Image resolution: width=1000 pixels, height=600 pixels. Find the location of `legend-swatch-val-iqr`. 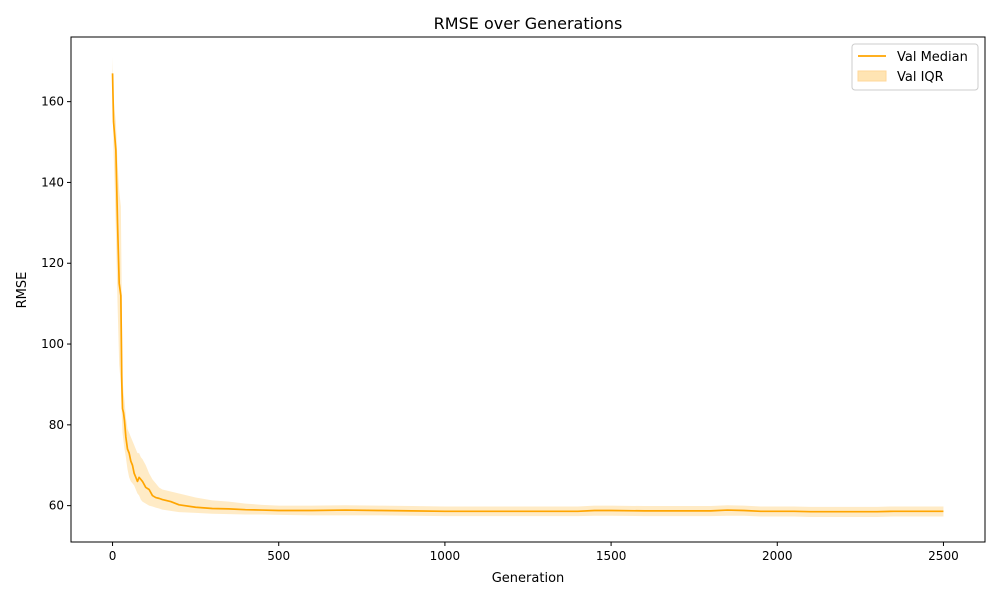

legend-swatch-val-iqr is located at coordinates (872, 76).